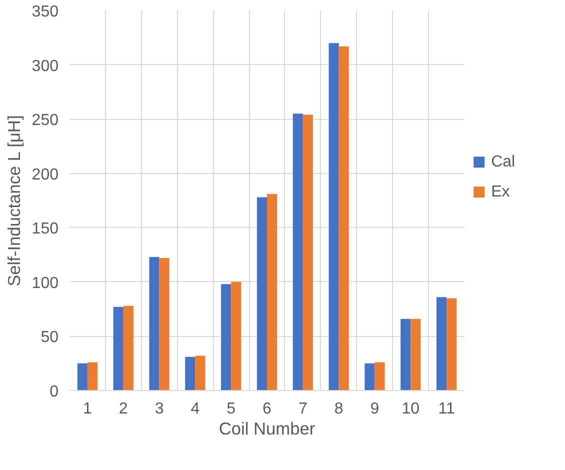 The image size is (565, 470). What do you see at coordinates (45, 175) in the screenshot?
I see `y-tick-label: 200` at bounding box center [45, 175].